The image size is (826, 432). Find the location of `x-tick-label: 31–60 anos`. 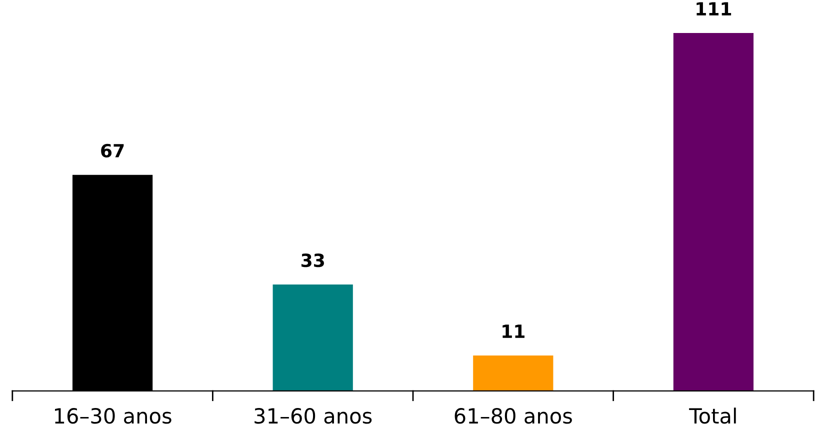

x-tick-label: 31–60 anos is located at coordinates (313, 416).